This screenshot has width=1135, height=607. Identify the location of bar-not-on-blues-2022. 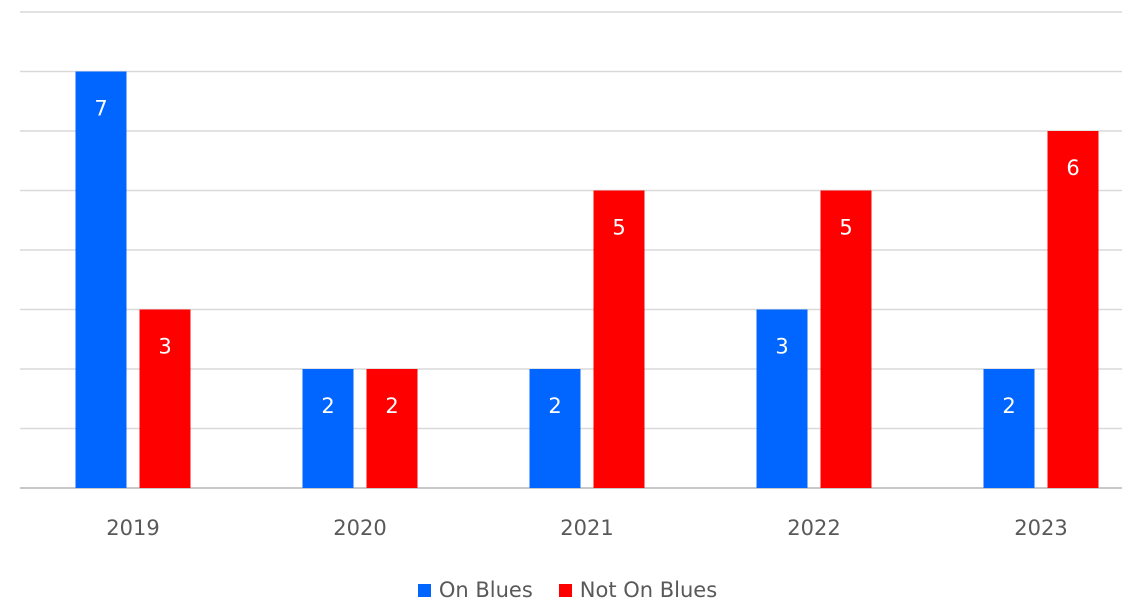
(846, 339).